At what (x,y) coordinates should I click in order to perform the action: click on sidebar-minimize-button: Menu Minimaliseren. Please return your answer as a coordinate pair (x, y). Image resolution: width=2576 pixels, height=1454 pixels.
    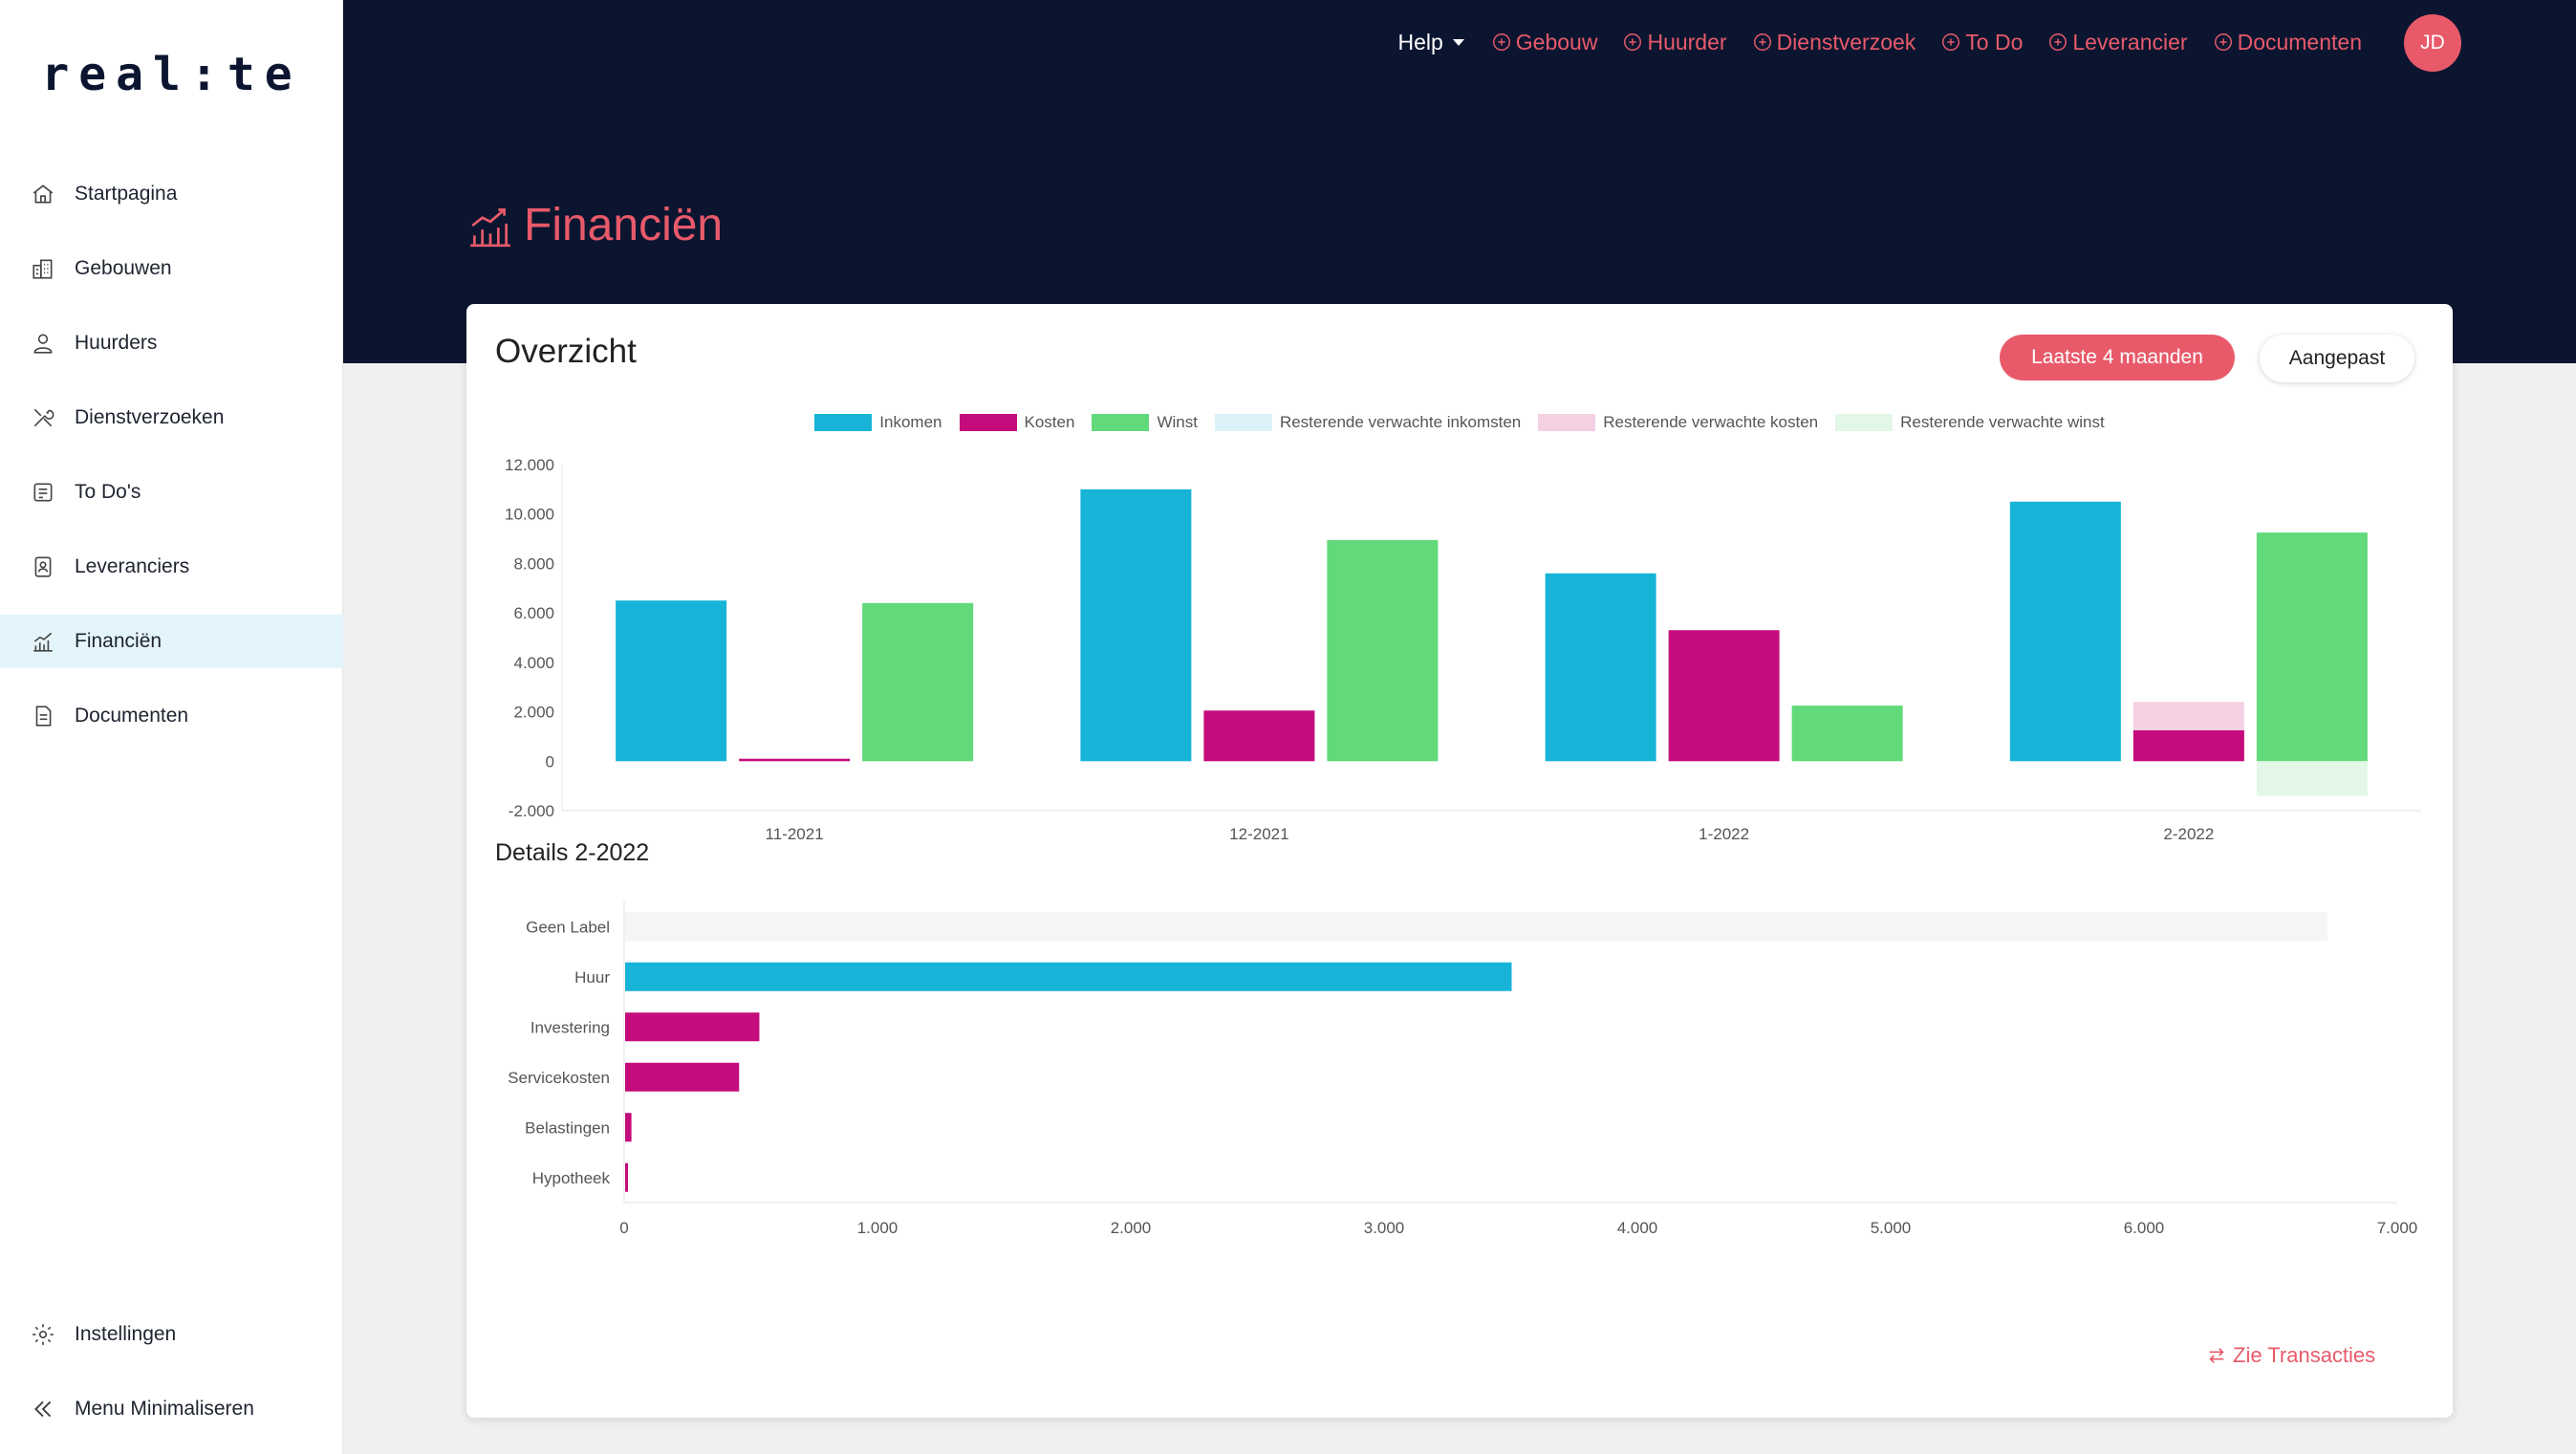
    Looking at the image, I should click on (171, 1409).